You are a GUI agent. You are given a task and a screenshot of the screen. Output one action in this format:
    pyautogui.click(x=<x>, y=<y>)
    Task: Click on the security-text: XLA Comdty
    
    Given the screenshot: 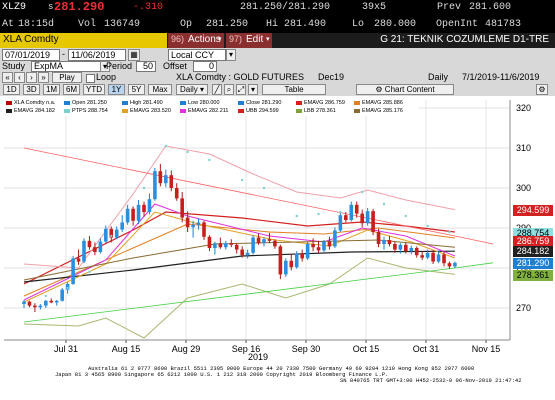 What is the action you would take?
    pyautogui.click(x=31, y=39)
    